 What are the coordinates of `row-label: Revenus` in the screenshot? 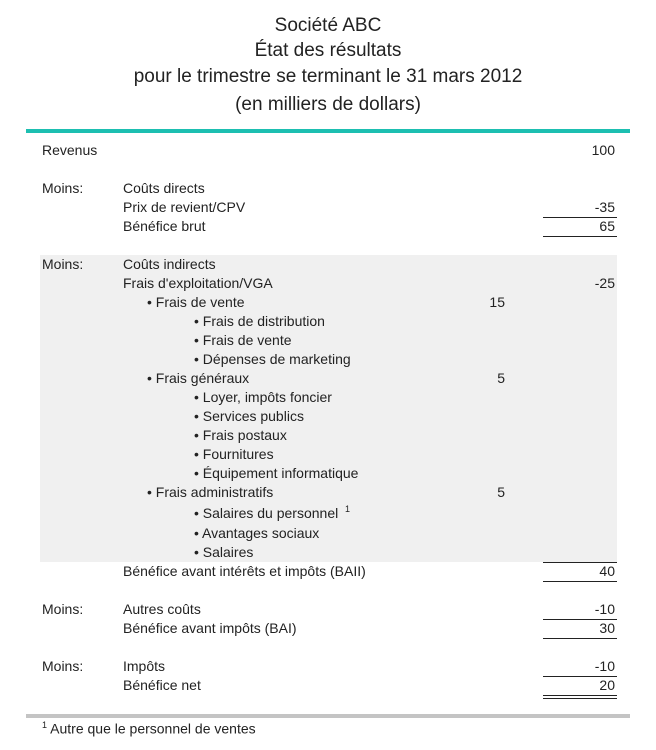 It's located at (70, 150).